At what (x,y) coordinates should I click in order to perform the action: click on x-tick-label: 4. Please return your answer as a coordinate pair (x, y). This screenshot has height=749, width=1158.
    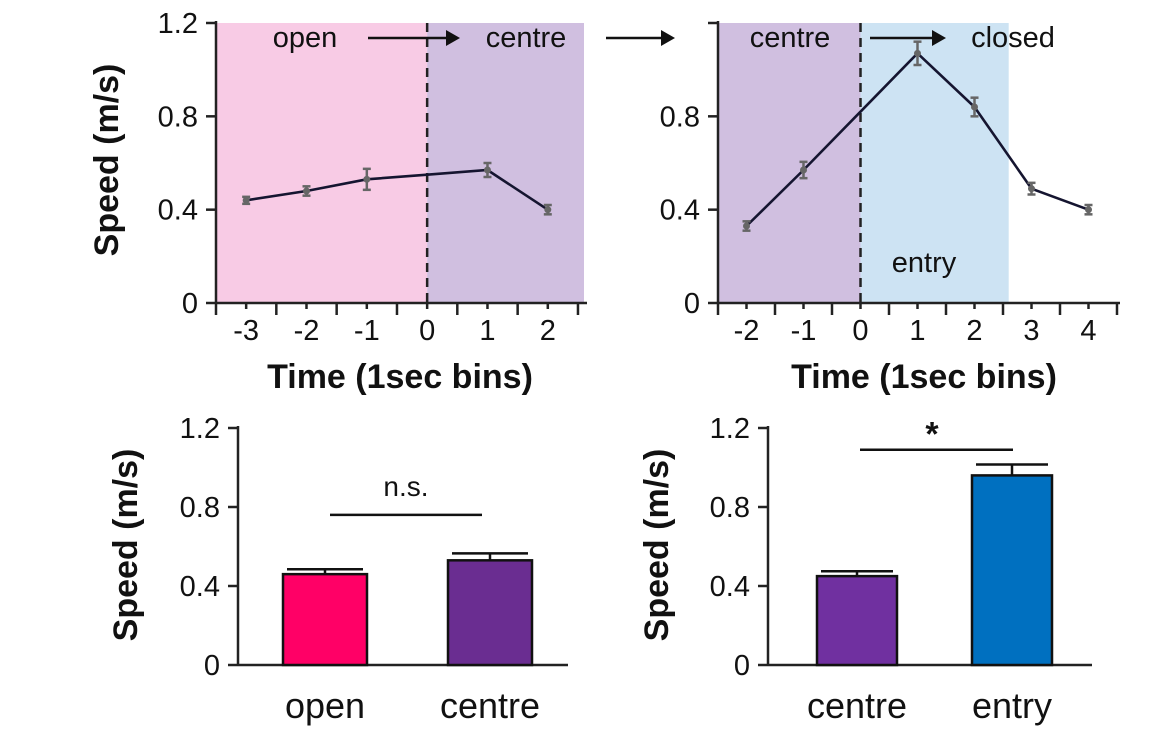
    Looking at the image, I should click on (1088, 331).